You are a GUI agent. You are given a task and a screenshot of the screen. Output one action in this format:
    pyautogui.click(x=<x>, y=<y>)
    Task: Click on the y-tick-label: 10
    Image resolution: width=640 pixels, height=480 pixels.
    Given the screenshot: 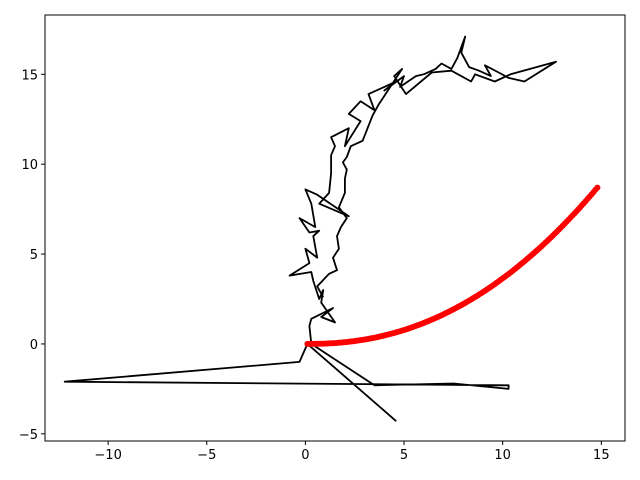 What is the action you would take?
    pyautogui.click(x=29, y=165)
    